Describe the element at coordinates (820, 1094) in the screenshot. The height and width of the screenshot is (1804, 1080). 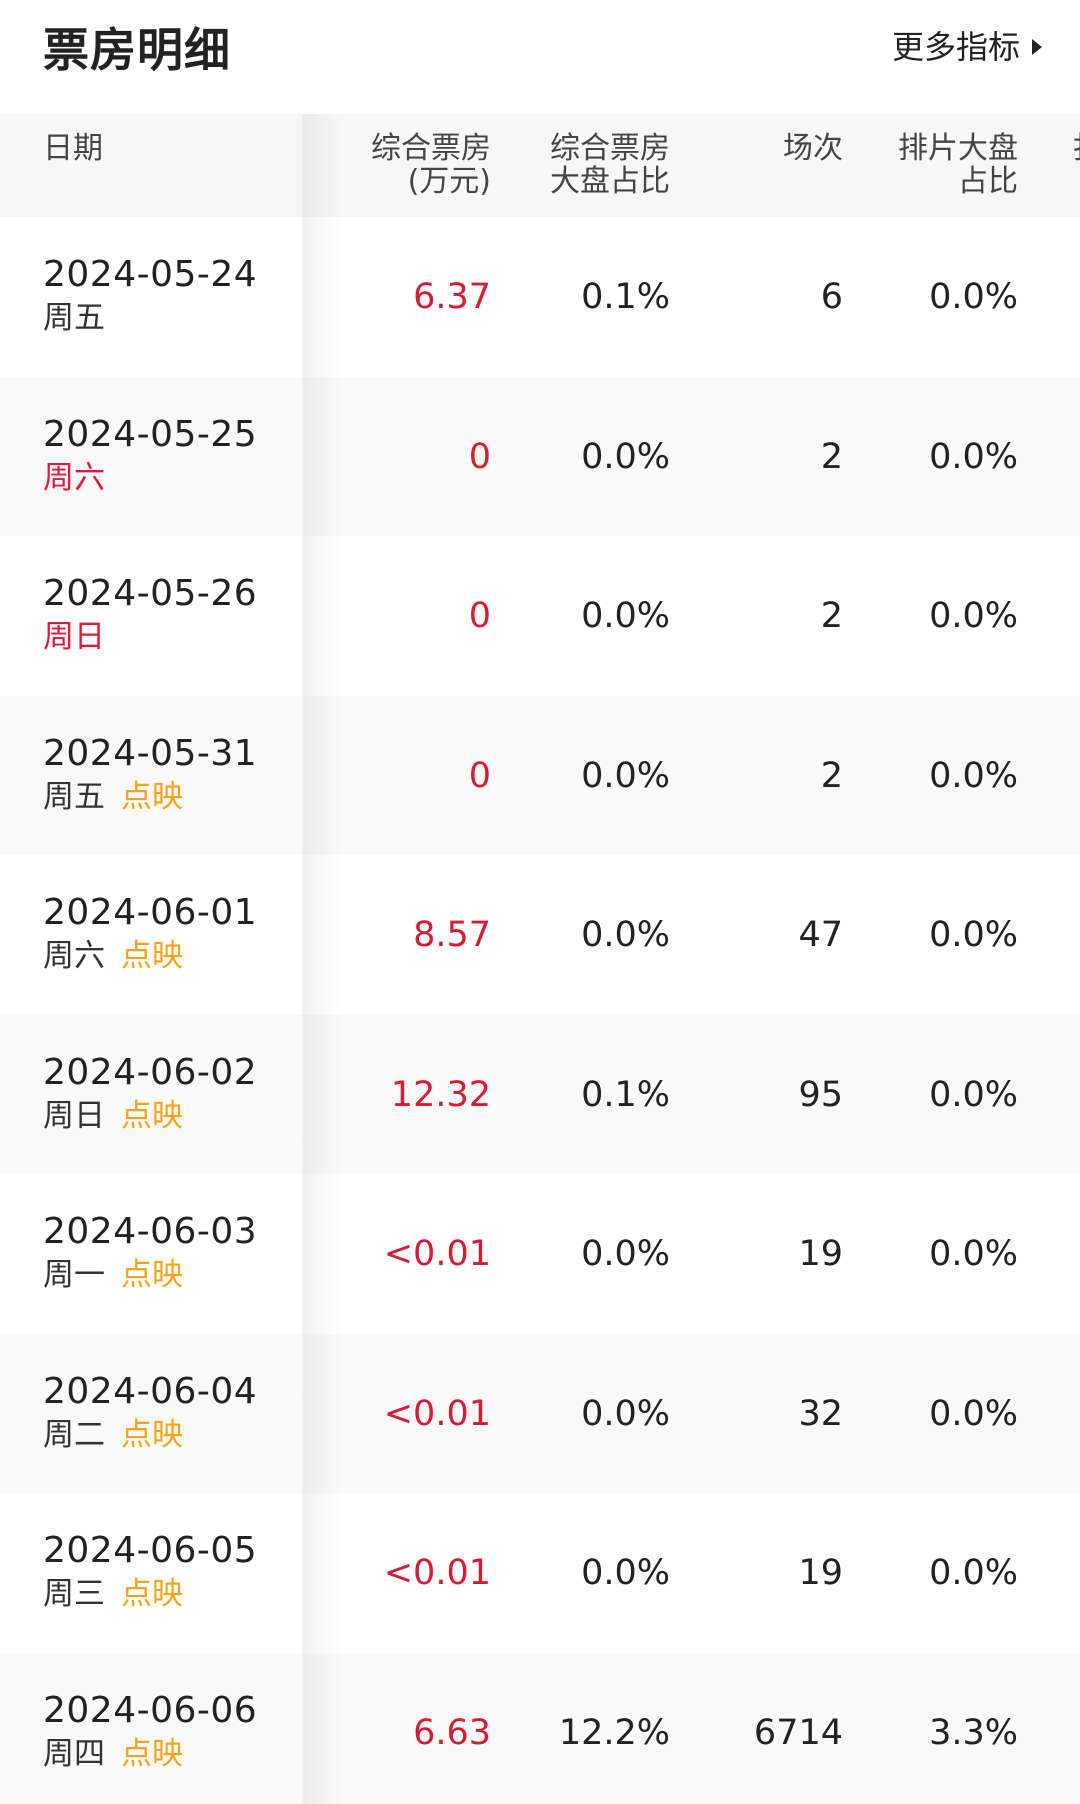
I see `shows-value: 95` at that location.